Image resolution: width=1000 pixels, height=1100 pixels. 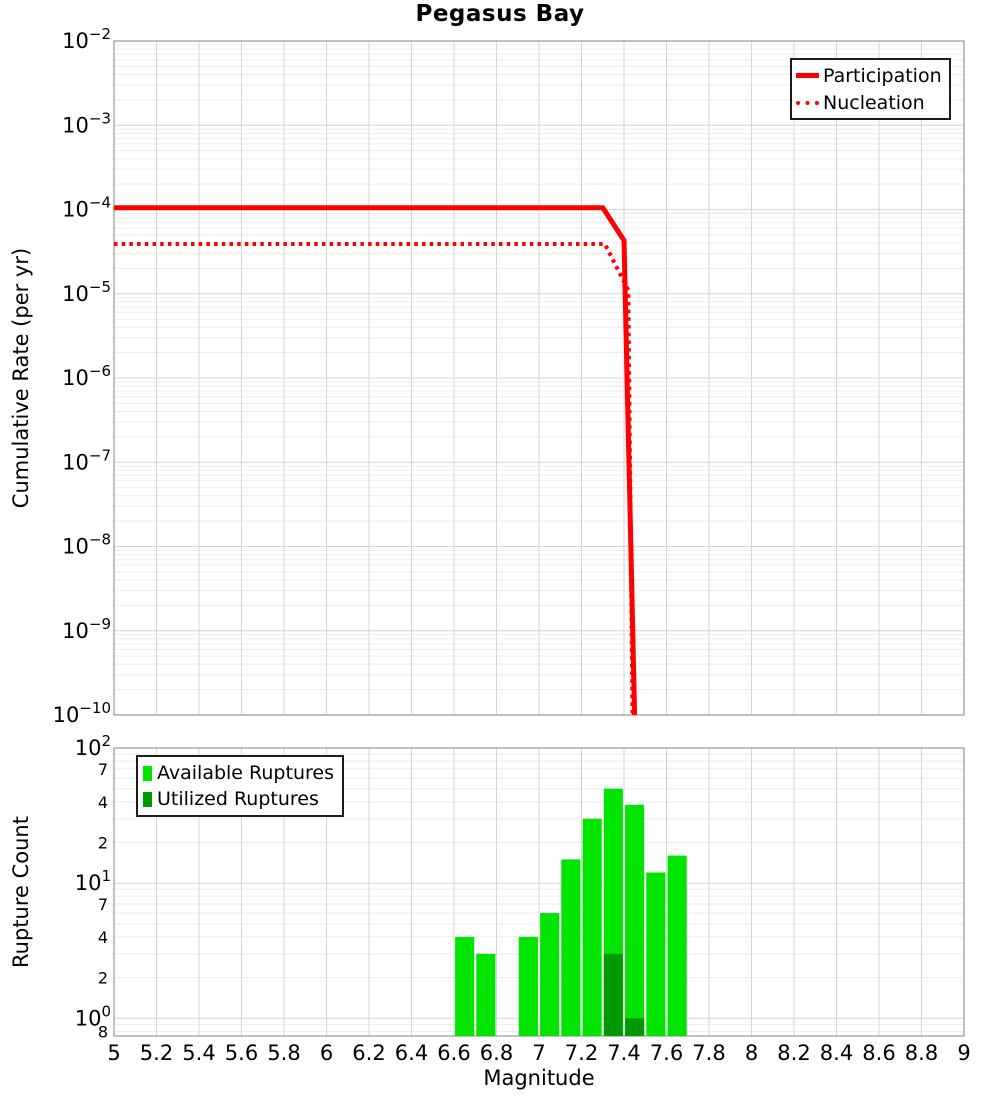 What do you see at coordinates (21, 378) in the screenshot?
I see `top-y-axis-label: Cumulative Rate (per yr)` at bounding box center [21, 378].